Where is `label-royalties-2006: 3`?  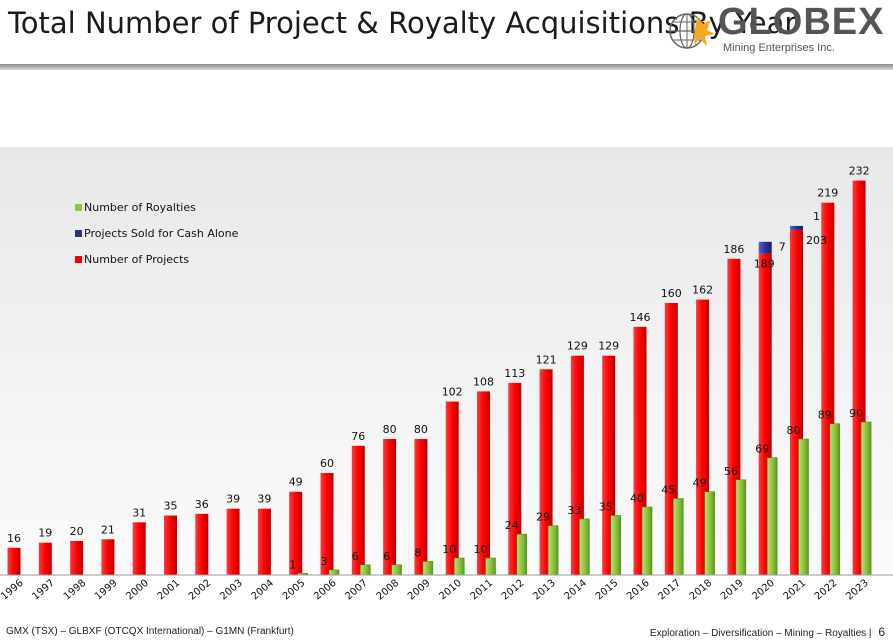
label-royalties-2006: 3 is located at coordinates (324, 561).